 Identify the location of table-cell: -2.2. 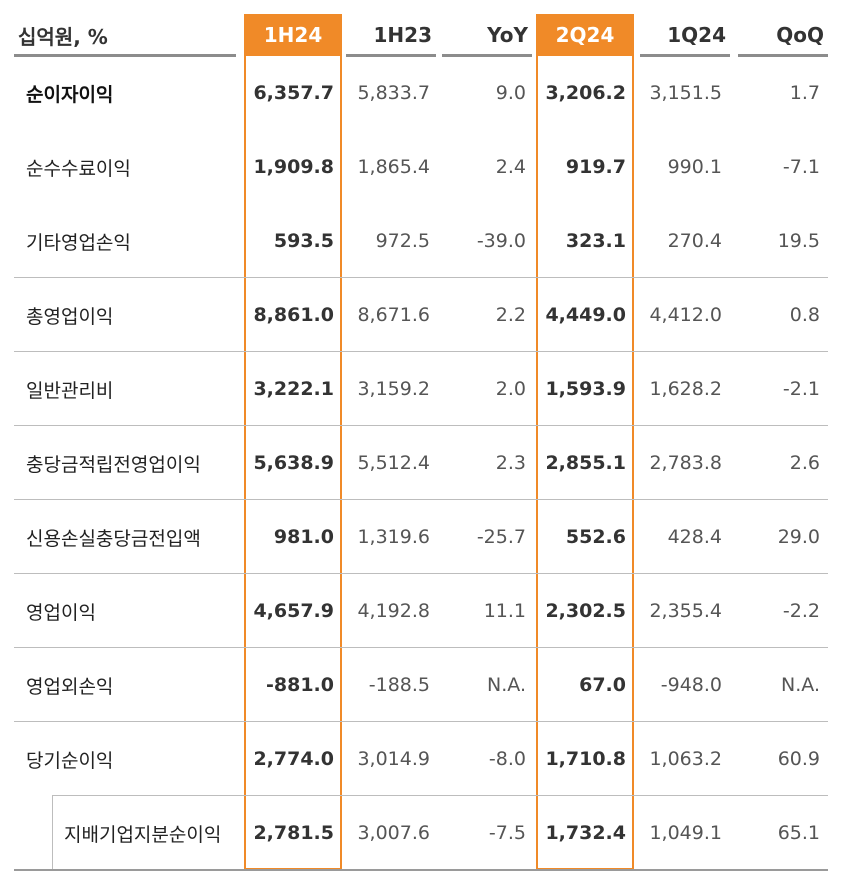
(801, 611).